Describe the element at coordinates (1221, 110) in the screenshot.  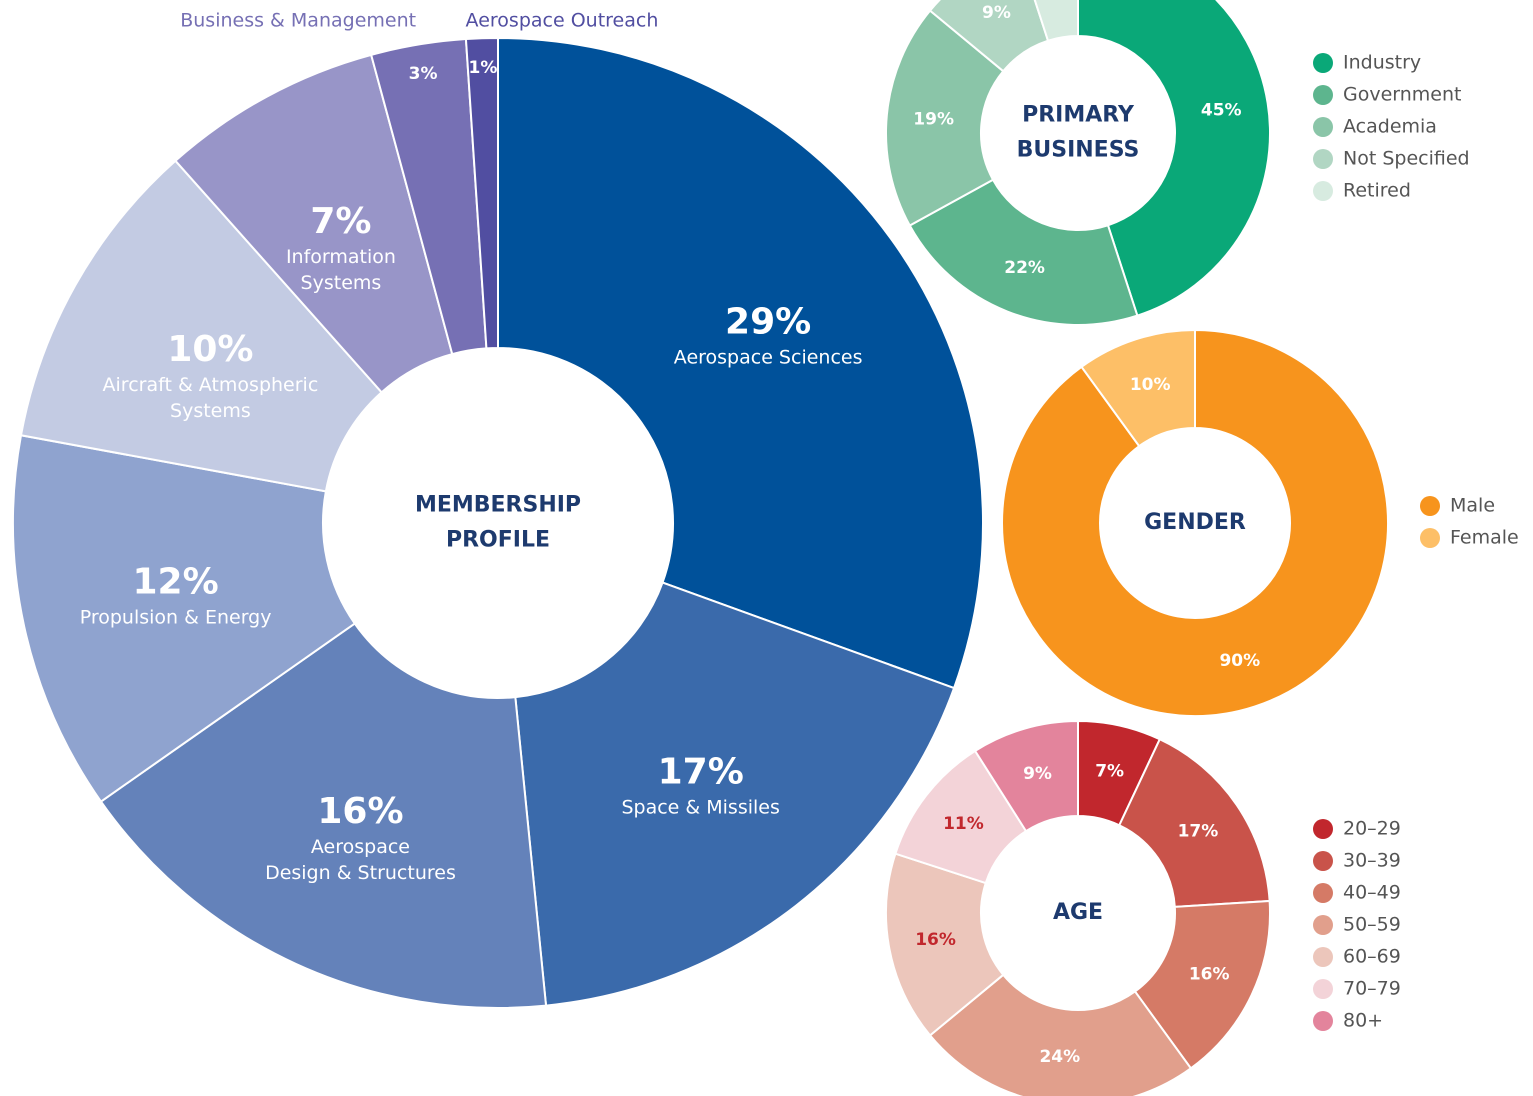
I see `value-label: 45%` at that location.